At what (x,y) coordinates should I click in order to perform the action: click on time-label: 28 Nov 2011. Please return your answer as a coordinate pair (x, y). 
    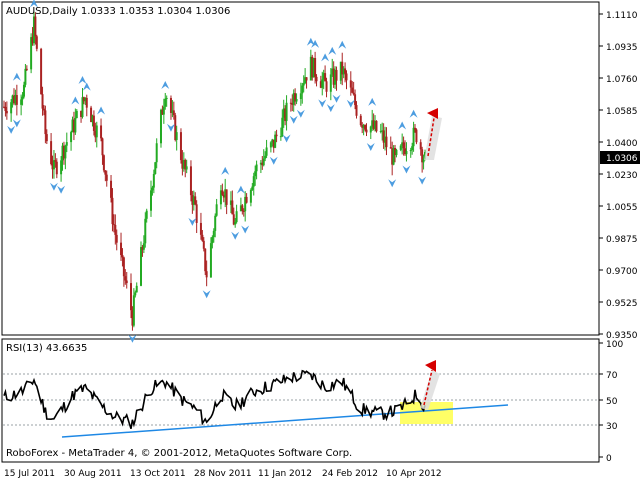
    Looking at the image, I should click on (223, 474).